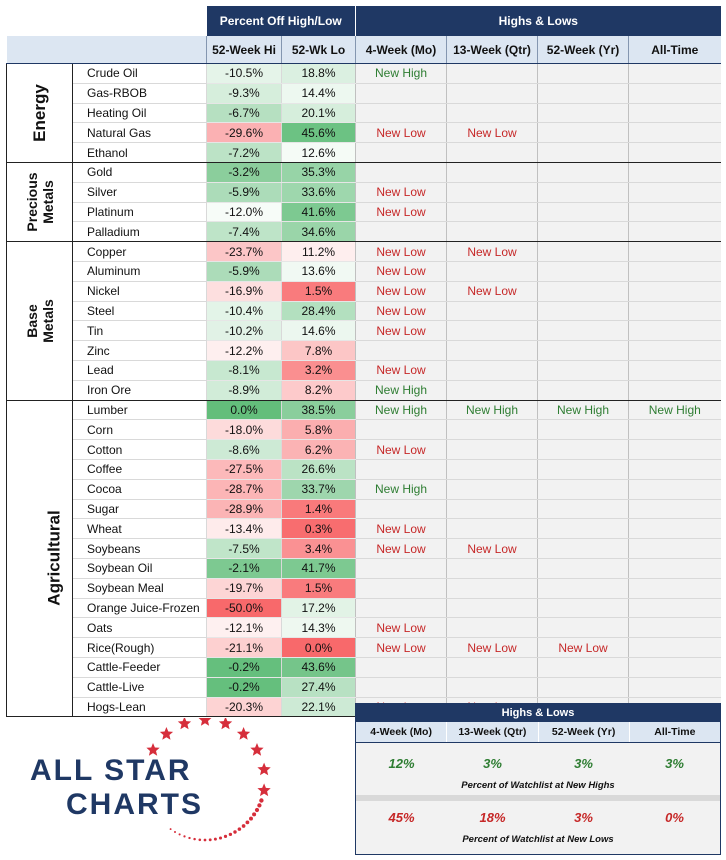  What do you see at coordinates (318, 50) in the screenshot?
I see `col-52wk-lo: 52-Wk Lo` at bounding box center [318, 50].